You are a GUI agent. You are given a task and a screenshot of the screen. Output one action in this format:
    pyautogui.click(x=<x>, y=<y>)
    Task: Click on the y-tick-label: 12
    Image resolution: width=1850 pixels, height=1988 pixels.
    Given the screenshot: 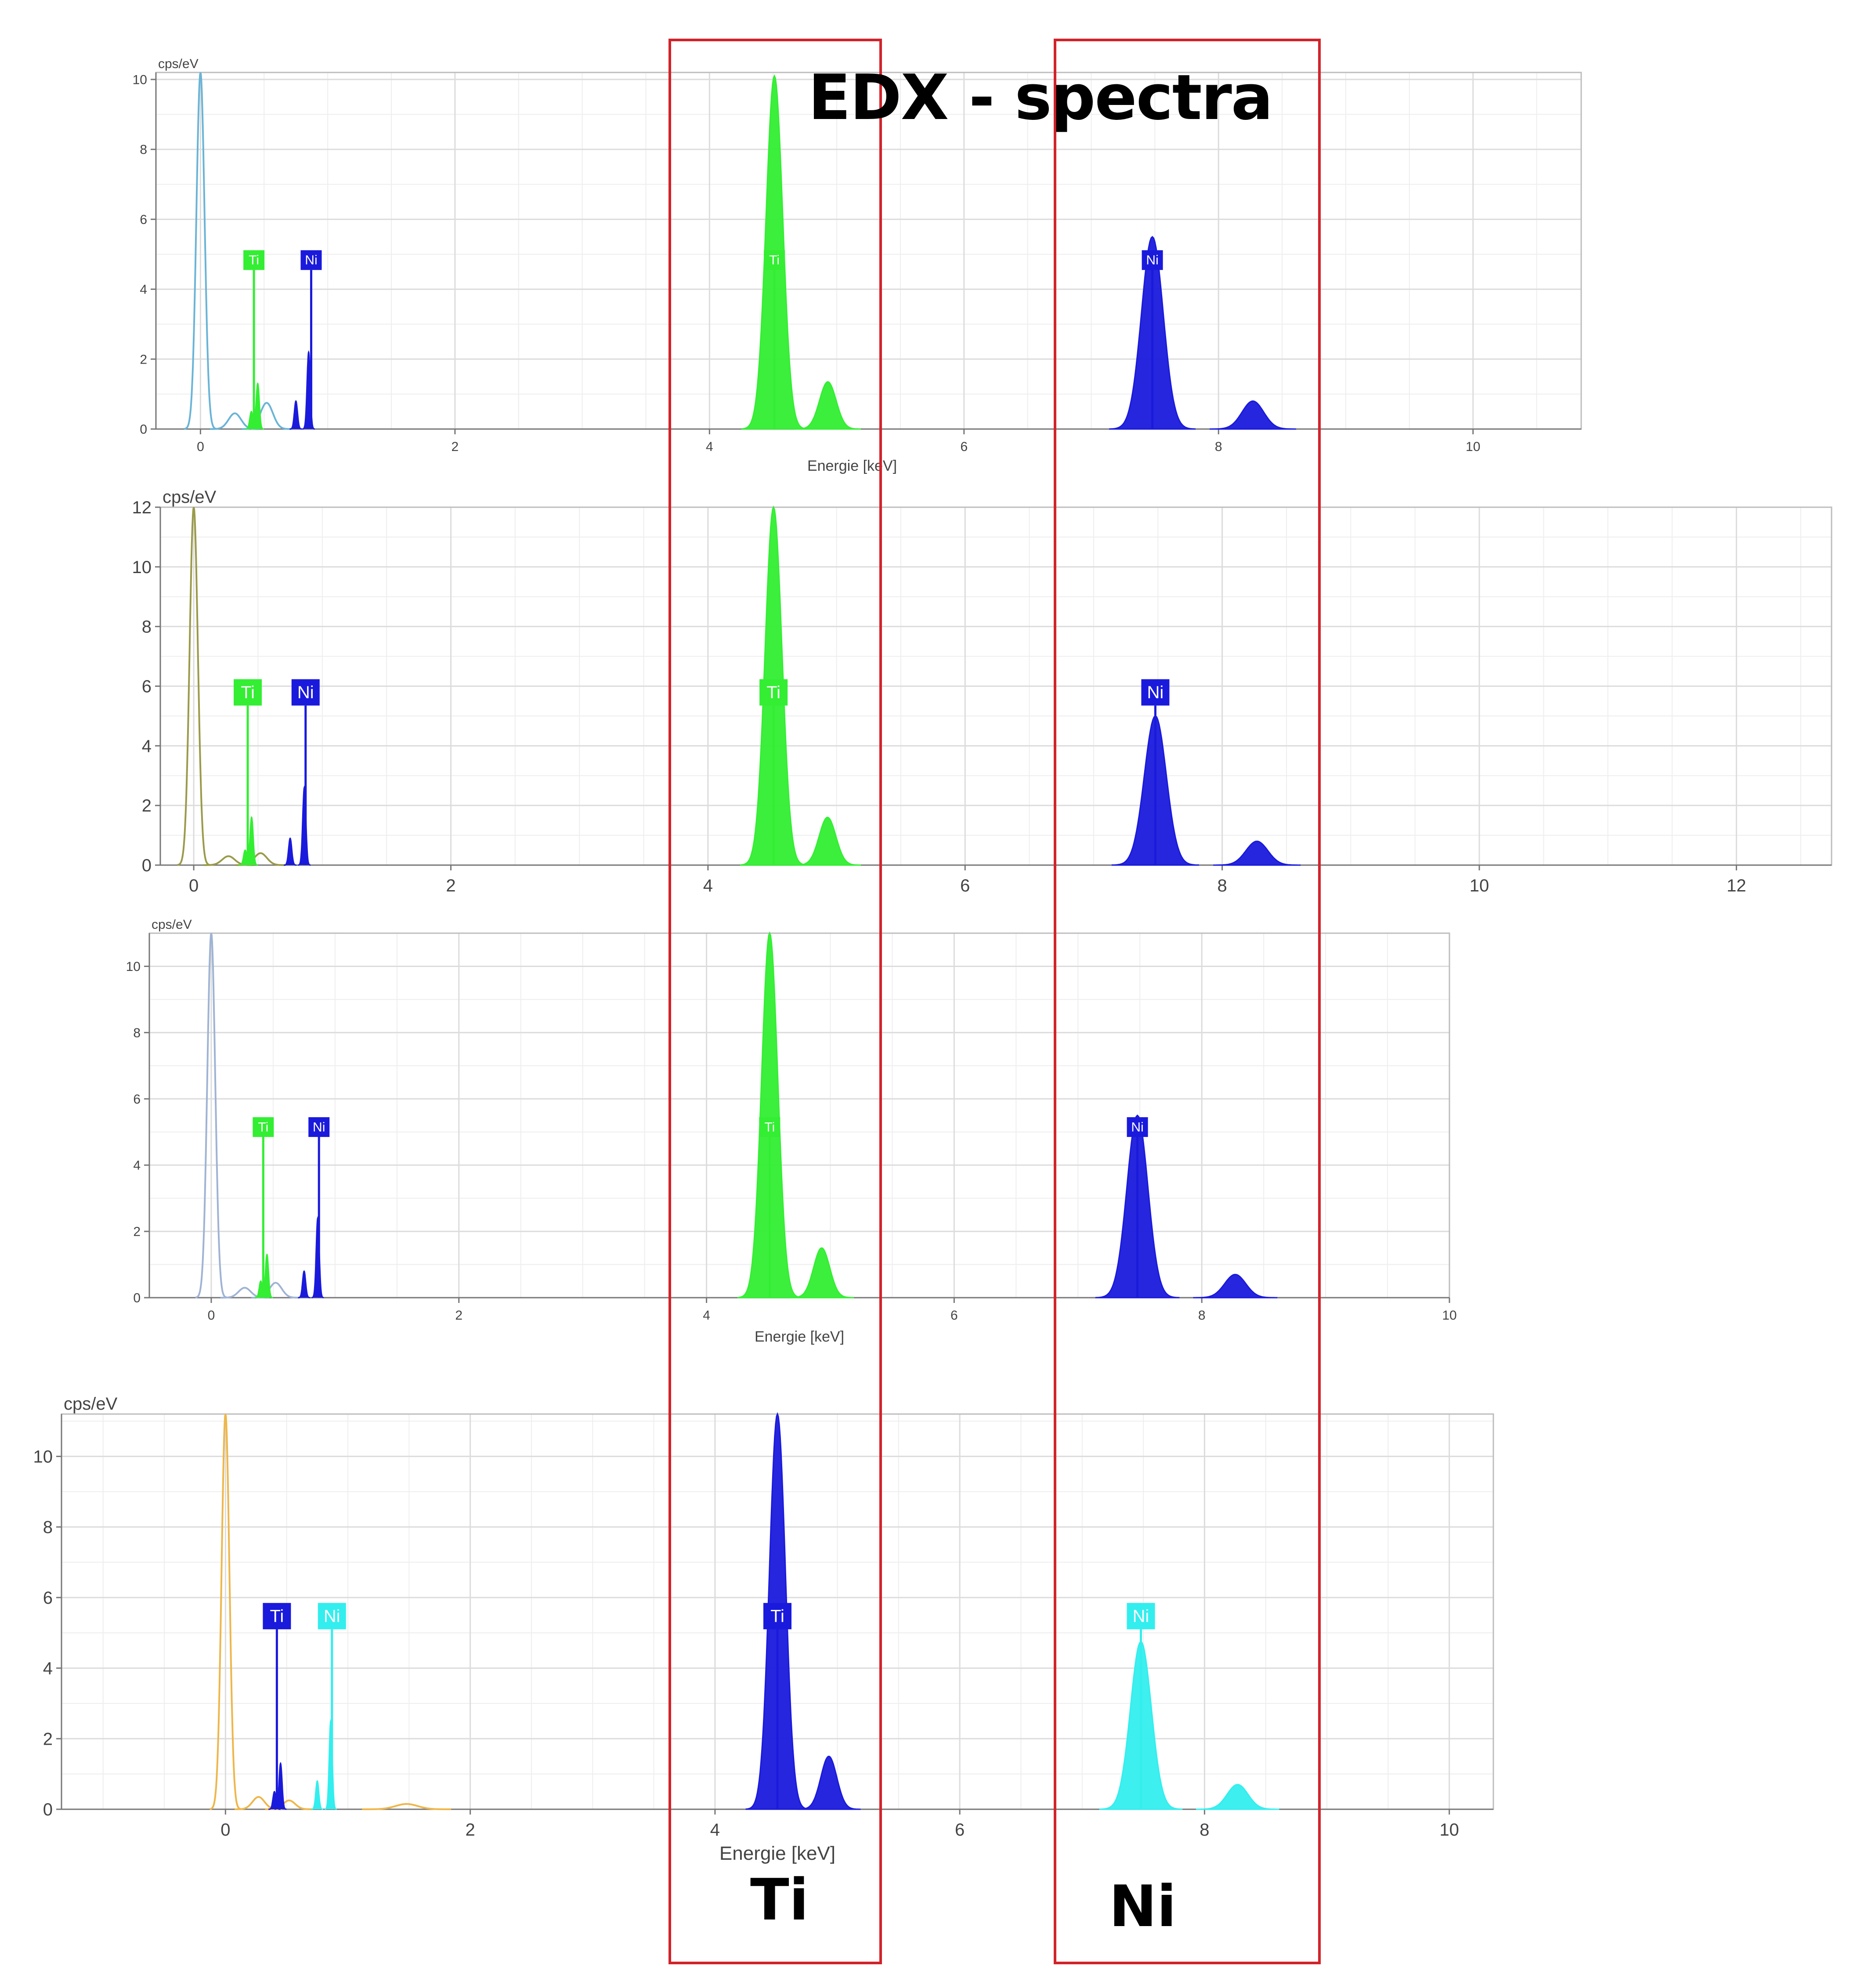 What is the action you would take?
    pyautogui.click(x=142, y=508)
    